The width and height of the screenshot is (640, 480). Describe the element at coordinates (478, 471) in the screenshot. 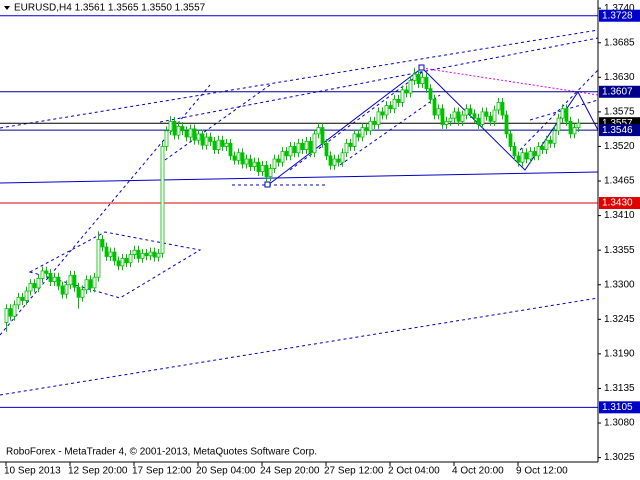

I see `x-tick-label: 4 Oct 20:00` at that location.